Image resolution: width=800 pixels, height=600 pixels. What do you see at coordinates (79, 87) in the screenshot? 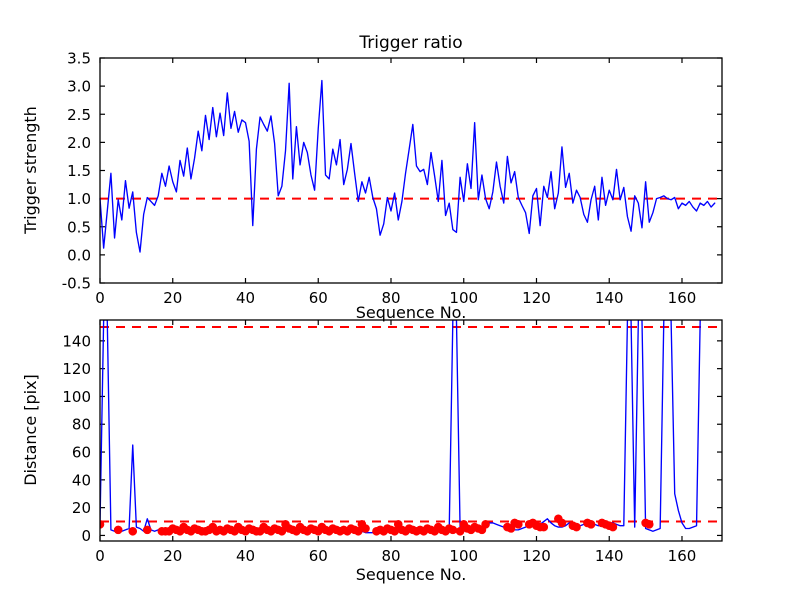
I see `y-tick-label: 3.0` at bounding box center [79, 87].